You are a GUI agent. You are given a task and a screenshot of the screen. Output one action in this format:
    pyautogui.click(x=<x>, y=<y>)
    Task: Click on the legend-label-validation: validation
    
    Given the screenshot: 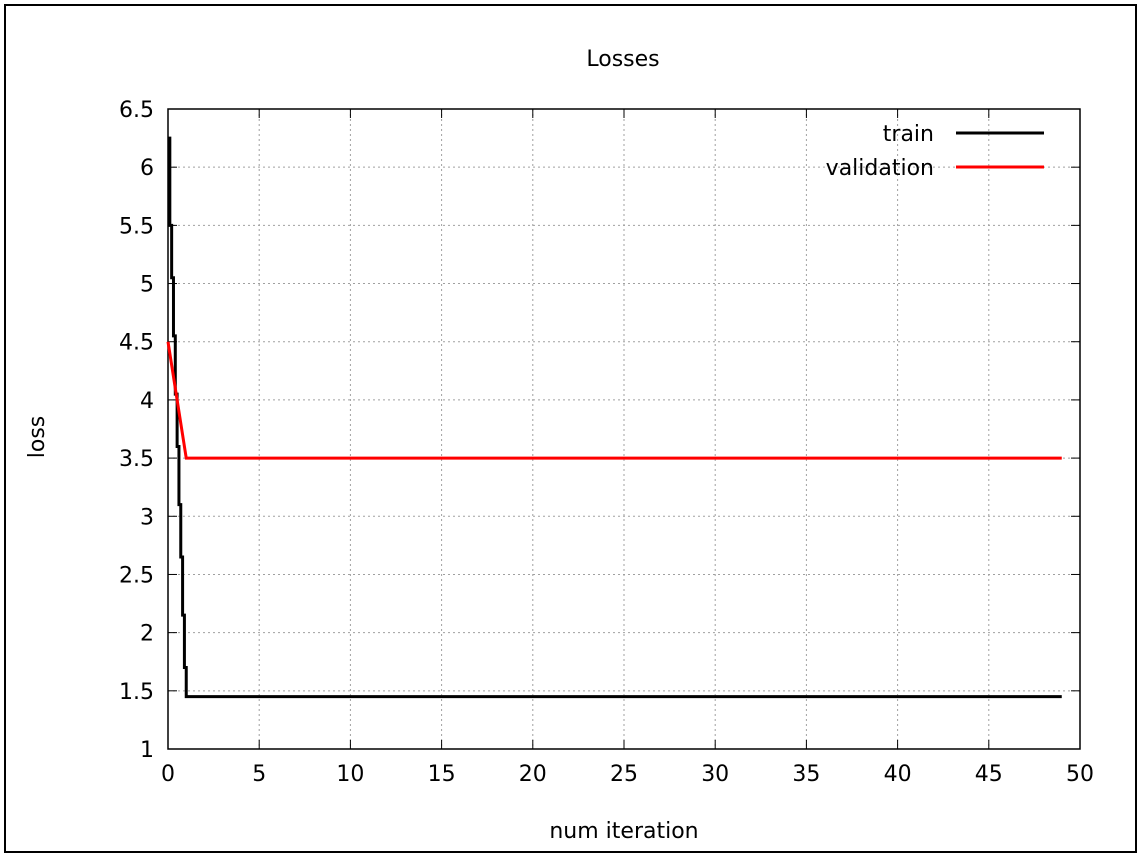 What is the action you would take?
    pyautogui.click(x=880, y=168)
    